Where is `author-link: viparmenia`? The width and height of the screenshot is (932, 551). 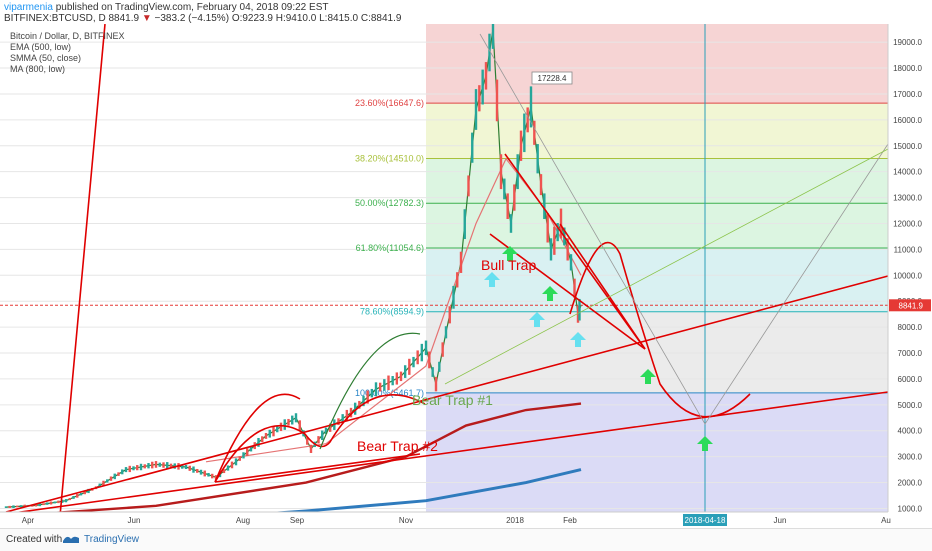
author-link: viparmenia is located at coordinates (28, 7).